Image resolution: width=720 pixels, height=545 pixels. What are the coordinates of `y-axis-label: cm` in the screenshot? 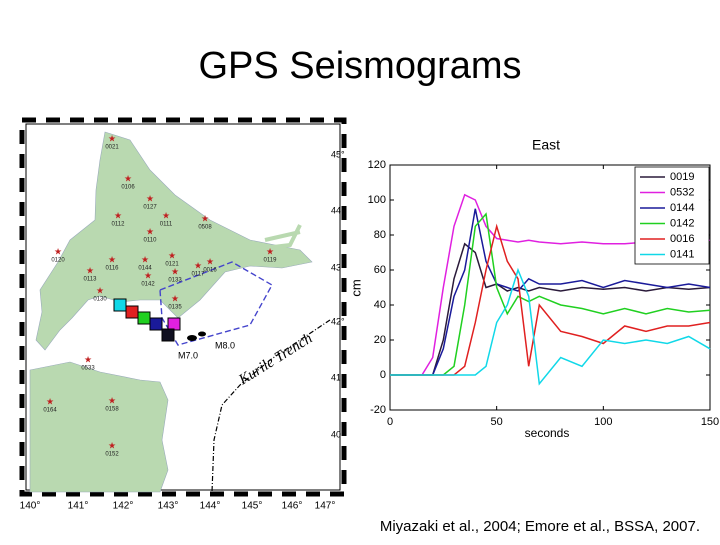 It's located at (355, 287).